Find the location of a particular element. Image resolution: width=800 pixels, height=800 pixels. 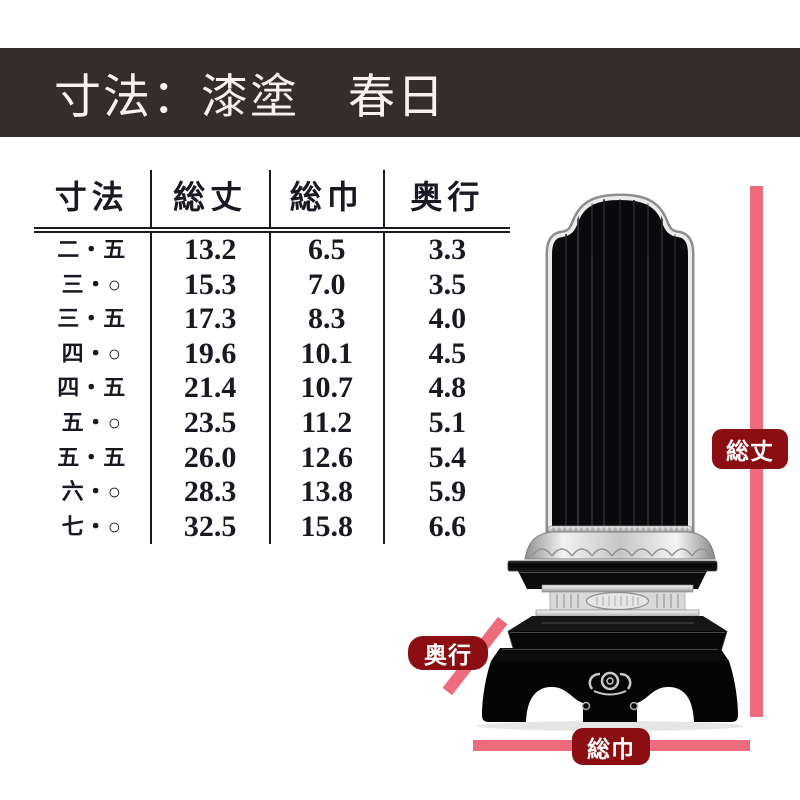

size-label-cell: 六・○ is located at coordinates (91, 492).